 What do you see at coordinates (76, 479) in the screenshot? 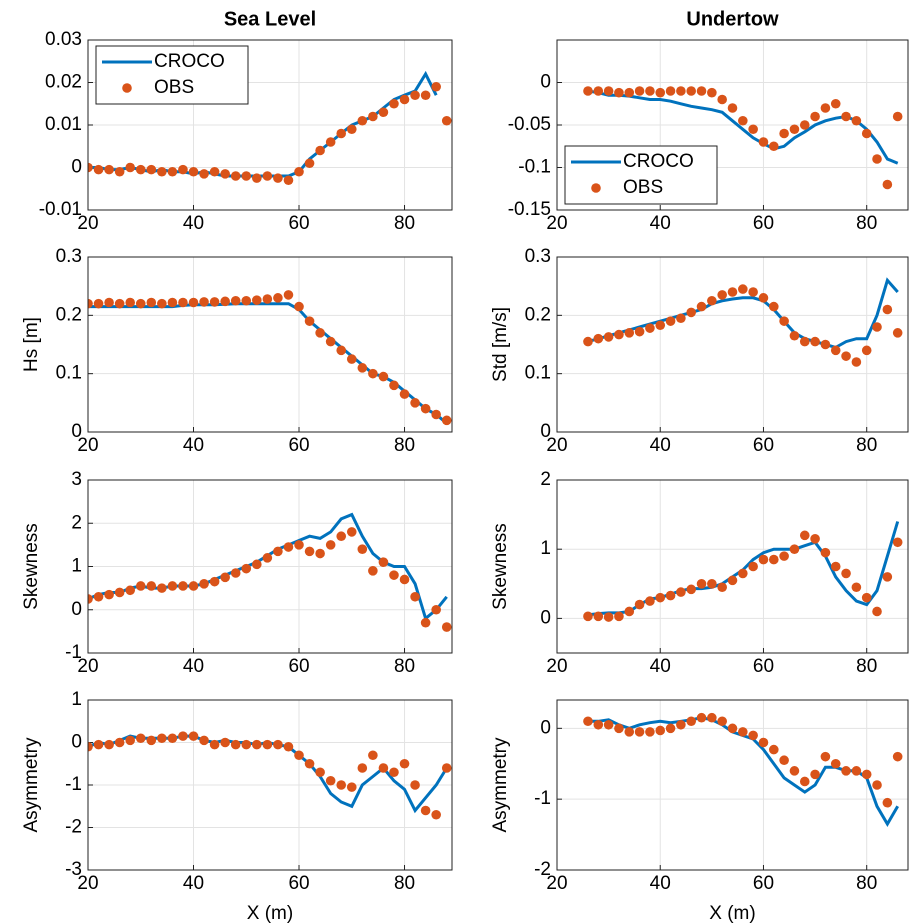
I see `y-tick-label: 3` at bounding box center [76, 479].